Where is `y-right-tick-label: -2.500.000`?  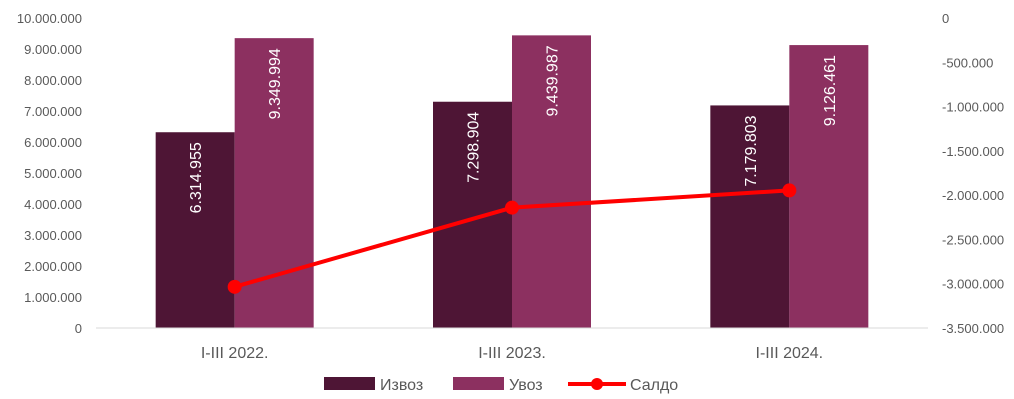
y-right-tick-label: -2.500.000 is located at coordinates (973, 239).